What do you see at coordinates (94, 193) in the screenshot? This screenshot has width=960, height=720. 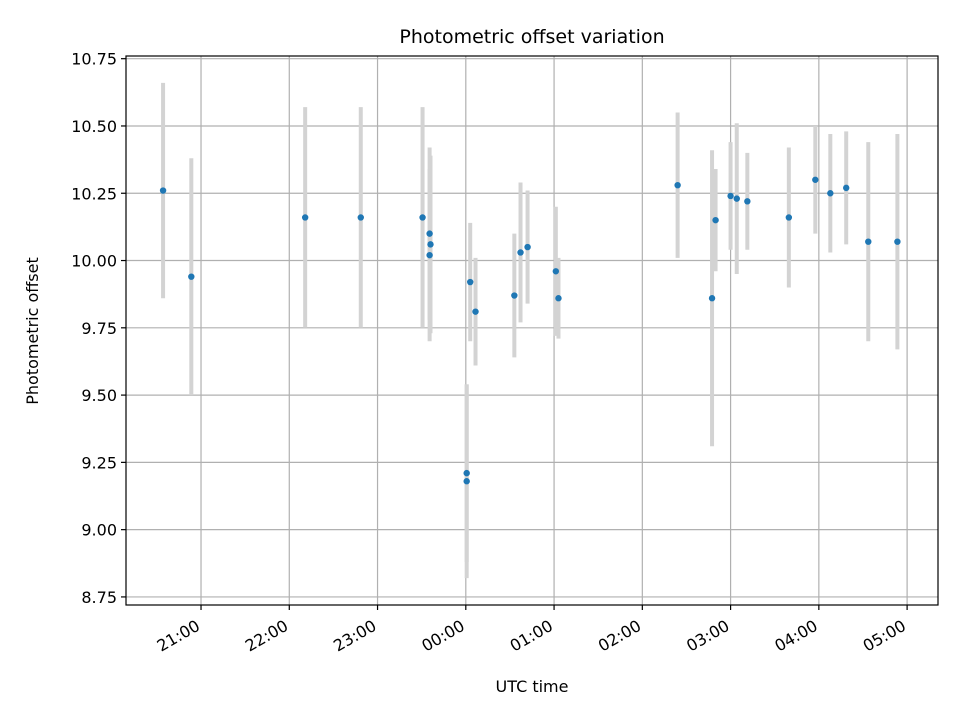 I see `y-tick-label: 10.25` at bounding box center [94, 193].